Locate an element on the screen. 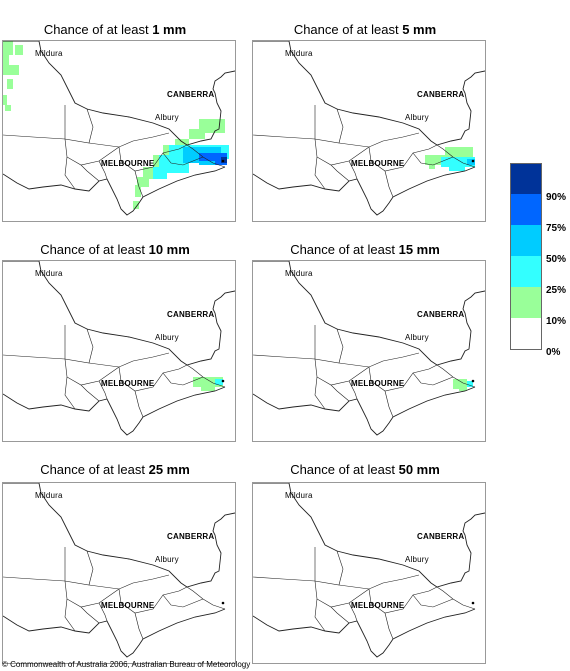 The width and height of the screenshot is (570, 671). panel-title-50mm: Chance of at least 50 mm is located at coordinates (365, 469).